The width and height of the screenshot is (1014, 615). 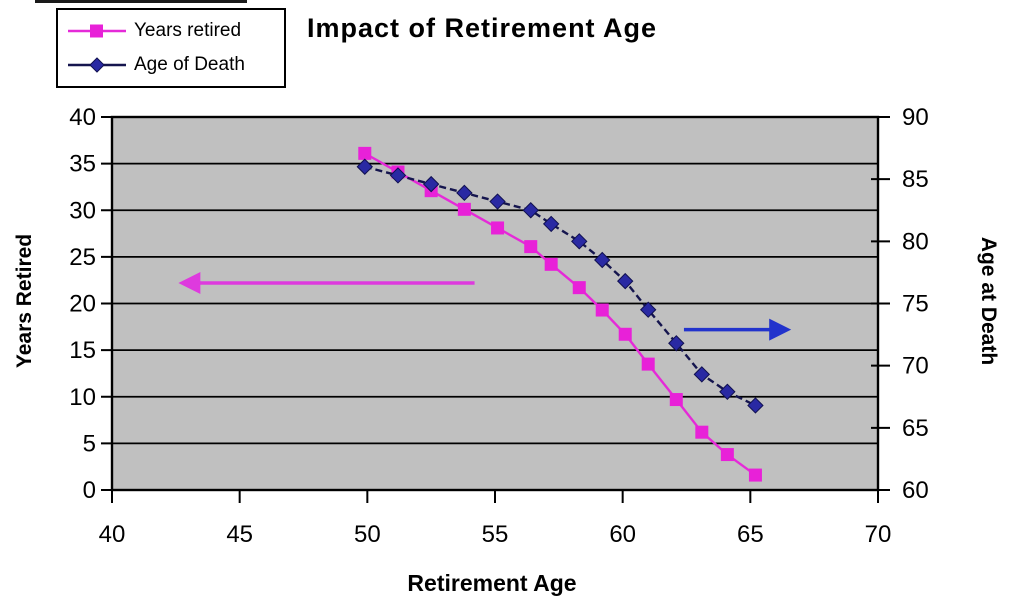 What do you see at coordinates (189, 282) in the screenshot?
I see `left-arrow-head` at bounding box center [189, 282].